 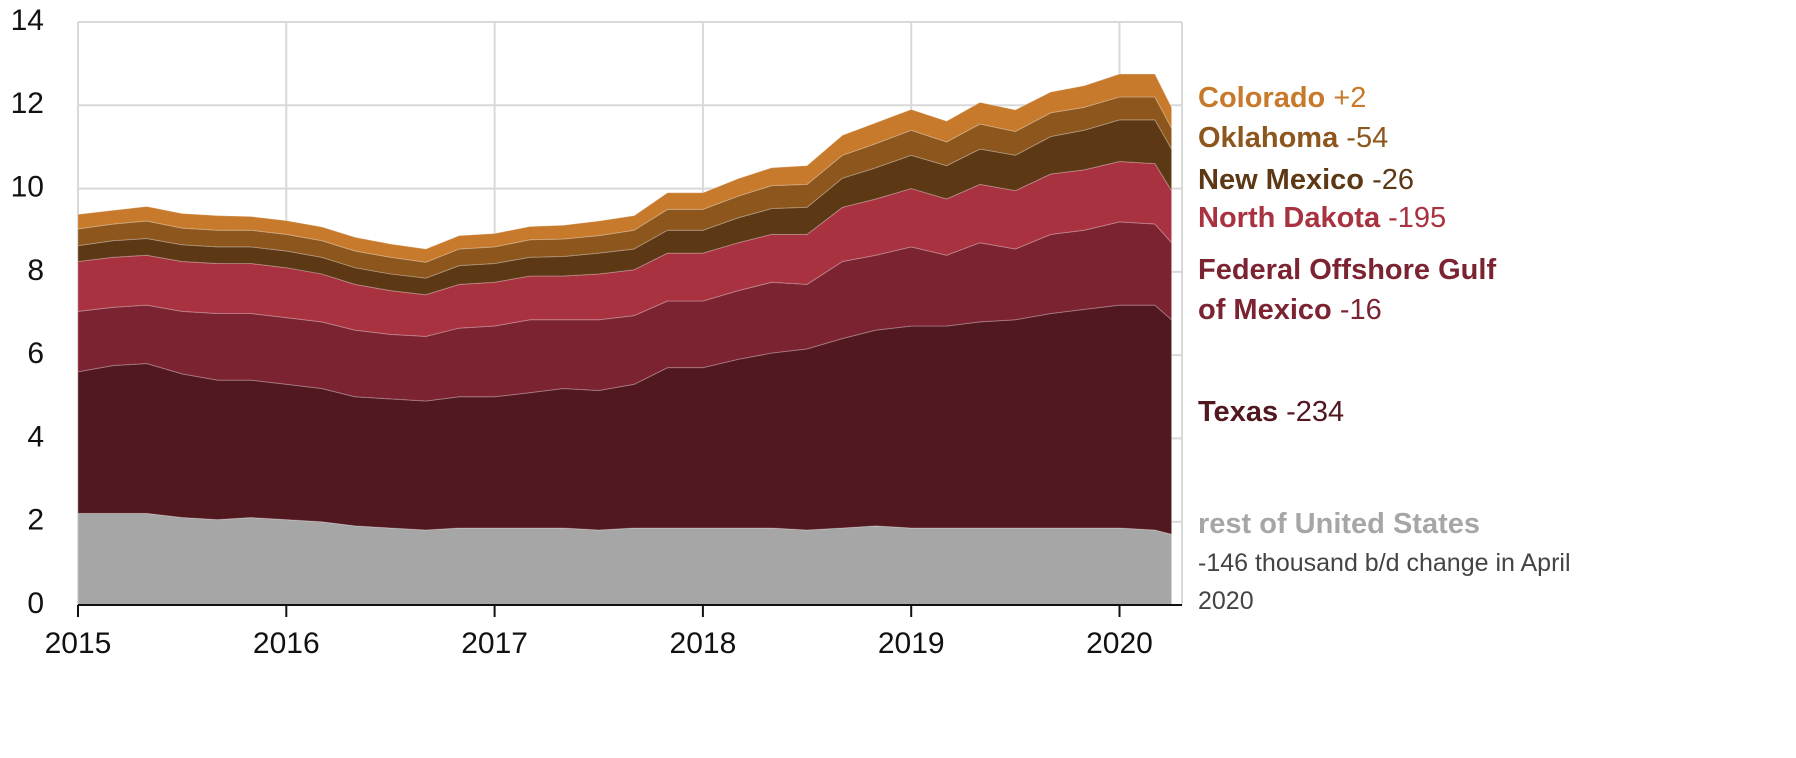 What do you see at coordinates (1360, 310) in the screenshot?
I see `series-change: -16` at bounding box center [1360, 310].